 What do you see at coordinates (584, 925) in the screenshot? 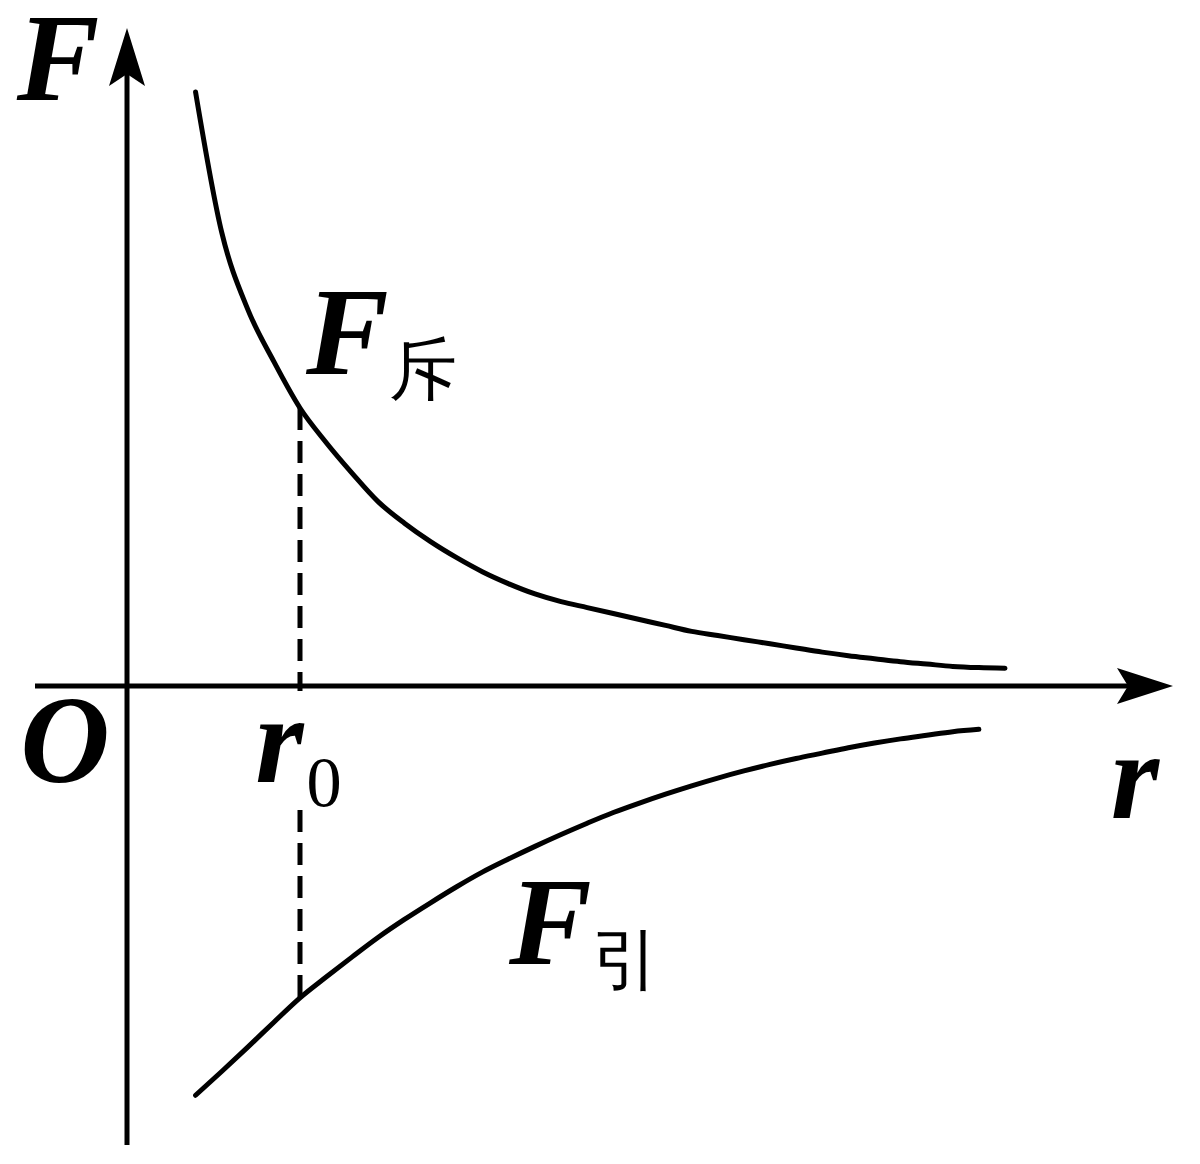
I see `series-label: F$_{引}$` at bounding box center [584, 925].